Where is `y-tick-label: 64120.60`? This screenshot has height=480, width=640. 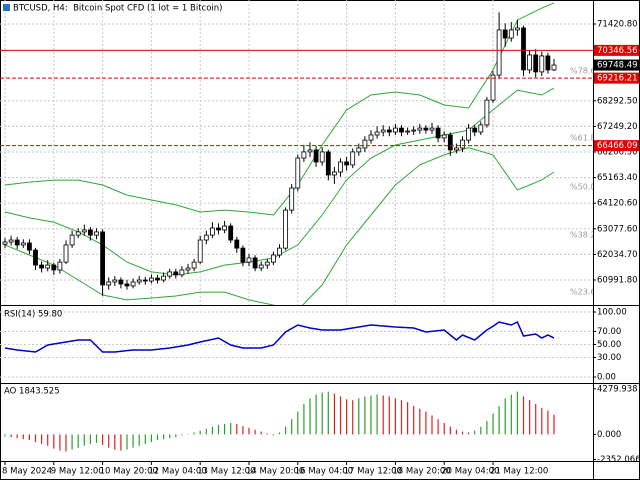 y-tick-label: 64120.60 is located at coordinates (617, 204).